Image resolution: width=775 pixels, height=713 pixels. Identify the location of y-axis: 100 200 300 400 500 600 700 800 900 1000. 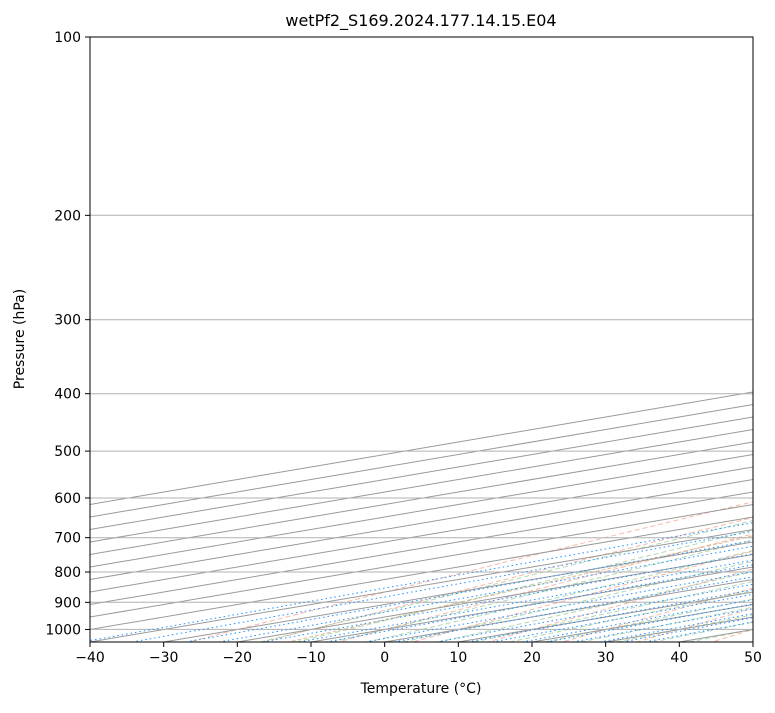
(67, 334).